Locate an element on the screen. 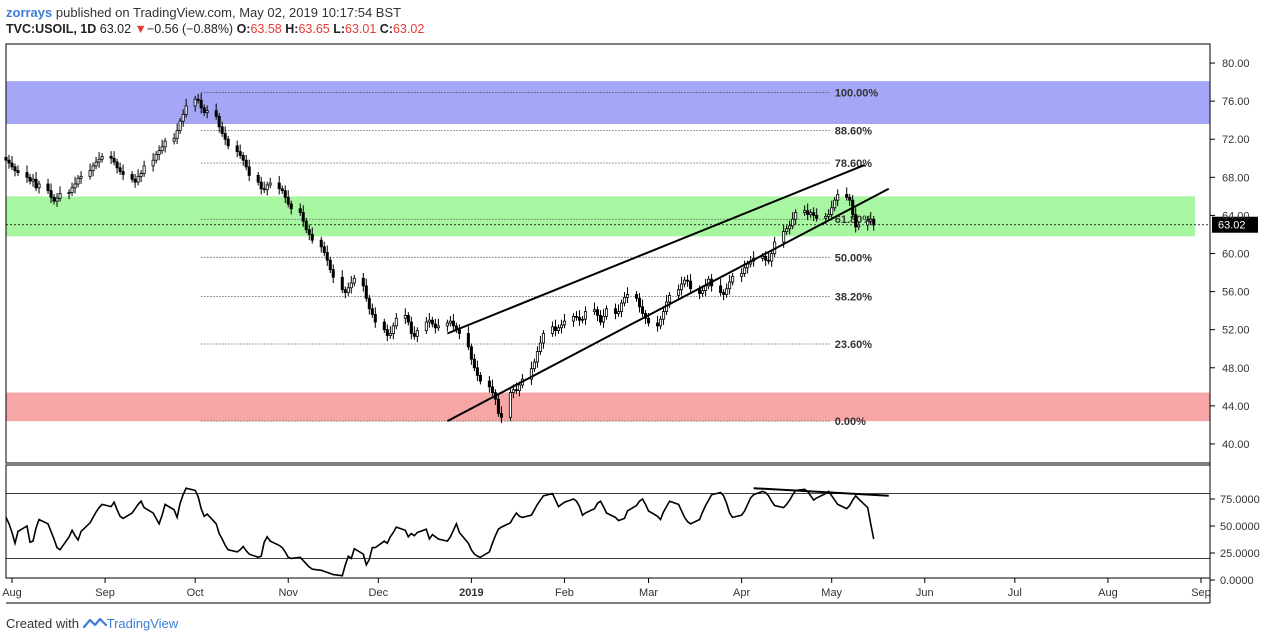 This screenshot has height=641, width=1274. x-tick-label: Mar is located at coordinates (648, 593).